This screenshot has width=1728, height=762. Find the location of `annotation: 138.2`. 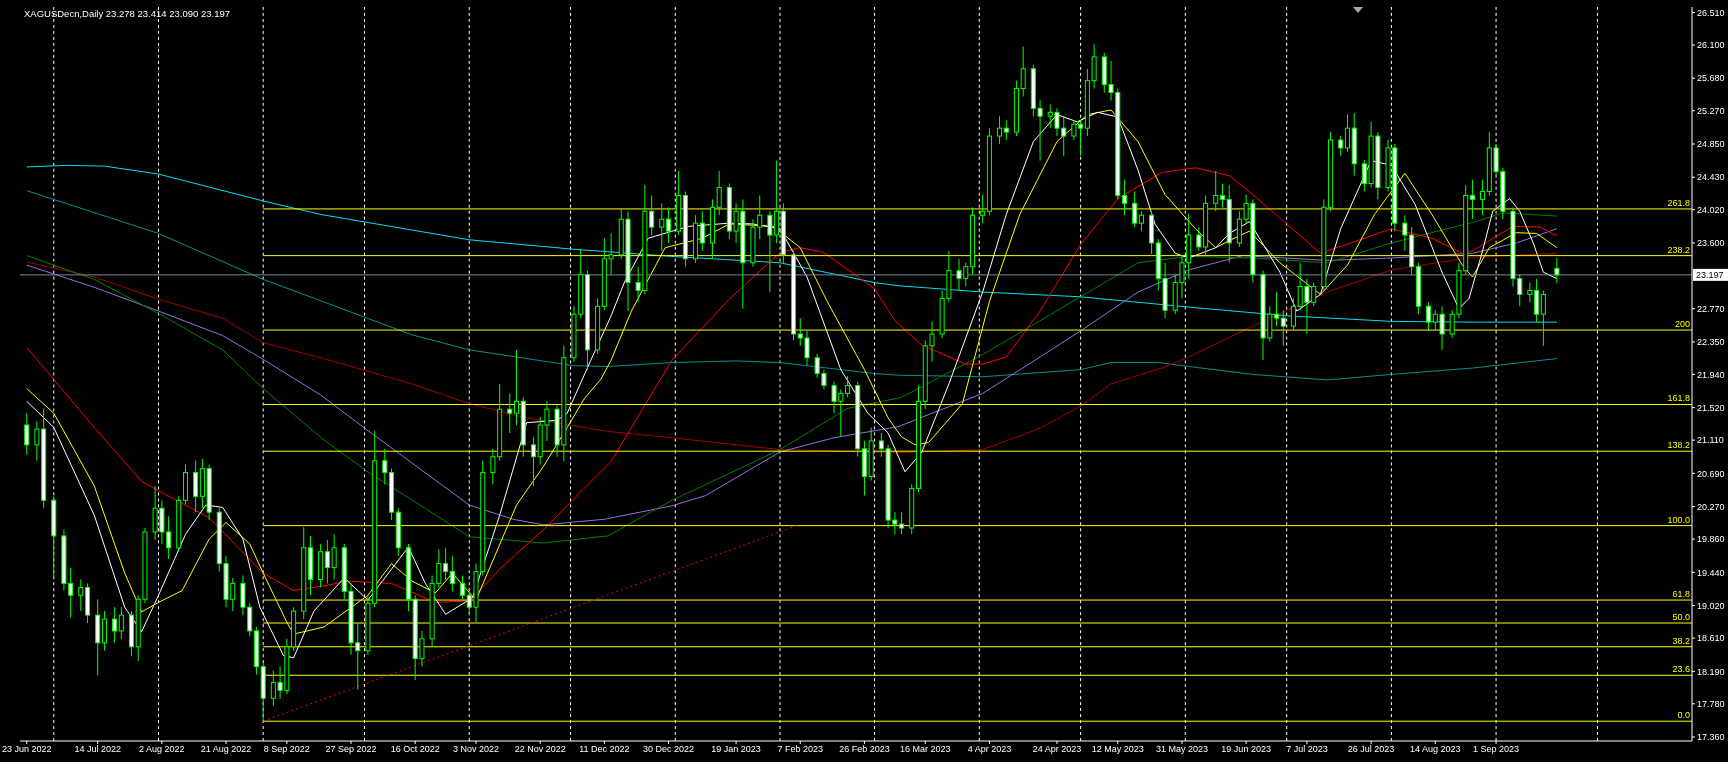

annotation: 138.2 is located at coordinates (1678, 445).